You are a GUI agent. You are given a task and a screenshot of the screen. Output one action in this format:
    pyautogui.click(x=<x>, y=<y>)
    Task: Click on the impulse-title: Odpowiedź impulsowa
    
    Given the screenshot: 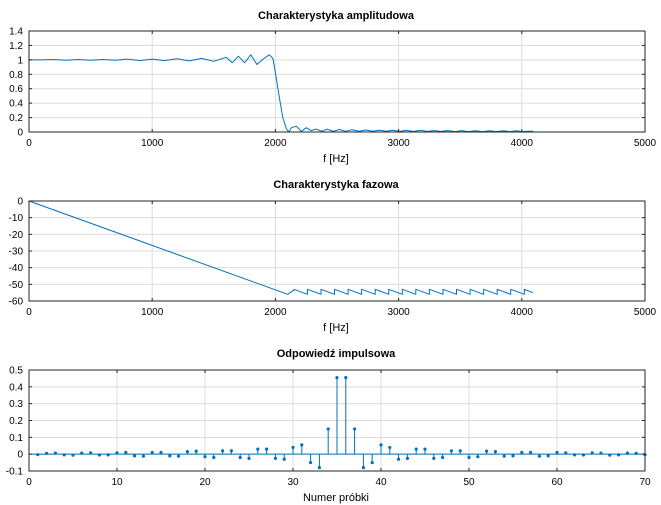 What is the action you would take?
    pyautogui.click(x=336, y=354)
    